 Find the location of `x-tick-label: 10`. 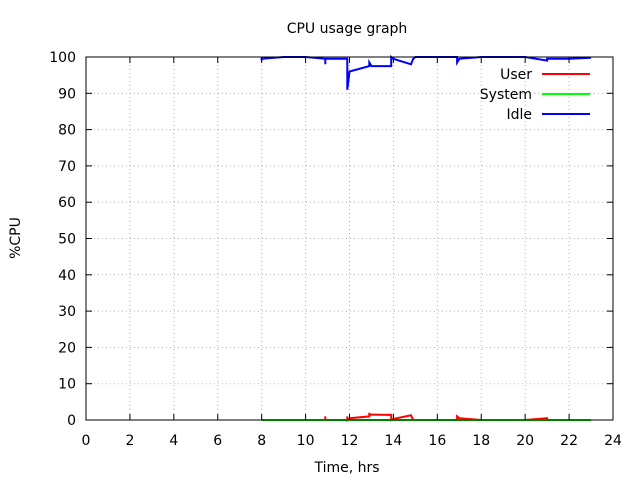

x-tick-label: 10 is located at coordinates (306, 441).